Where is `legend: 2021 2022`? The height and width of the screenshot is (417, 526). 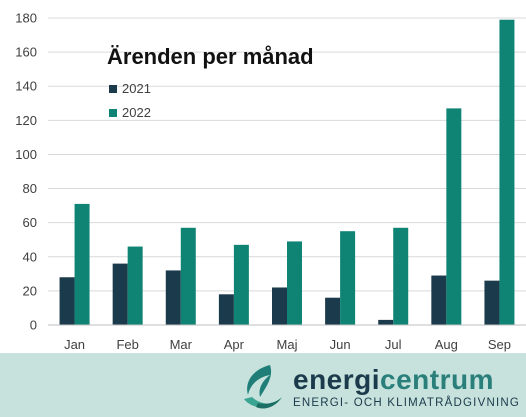
legend: 2021 2022 is located at coordinates (130, 100).